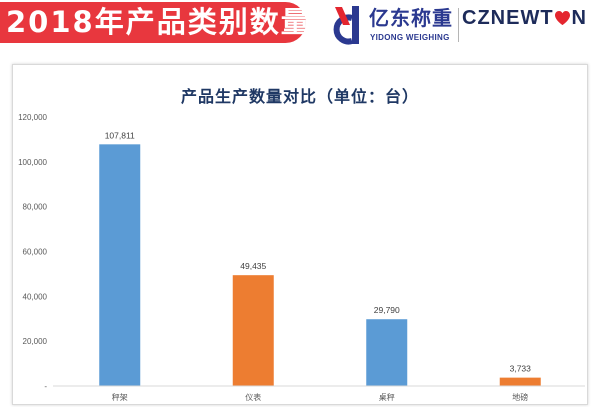 The height and width of the screenshot is (407, 600). What do you see at coordinates (159, 22) in the screenshot?
I see `banner-title: 2018年产品类别数量` at bounding box center [159, 22].